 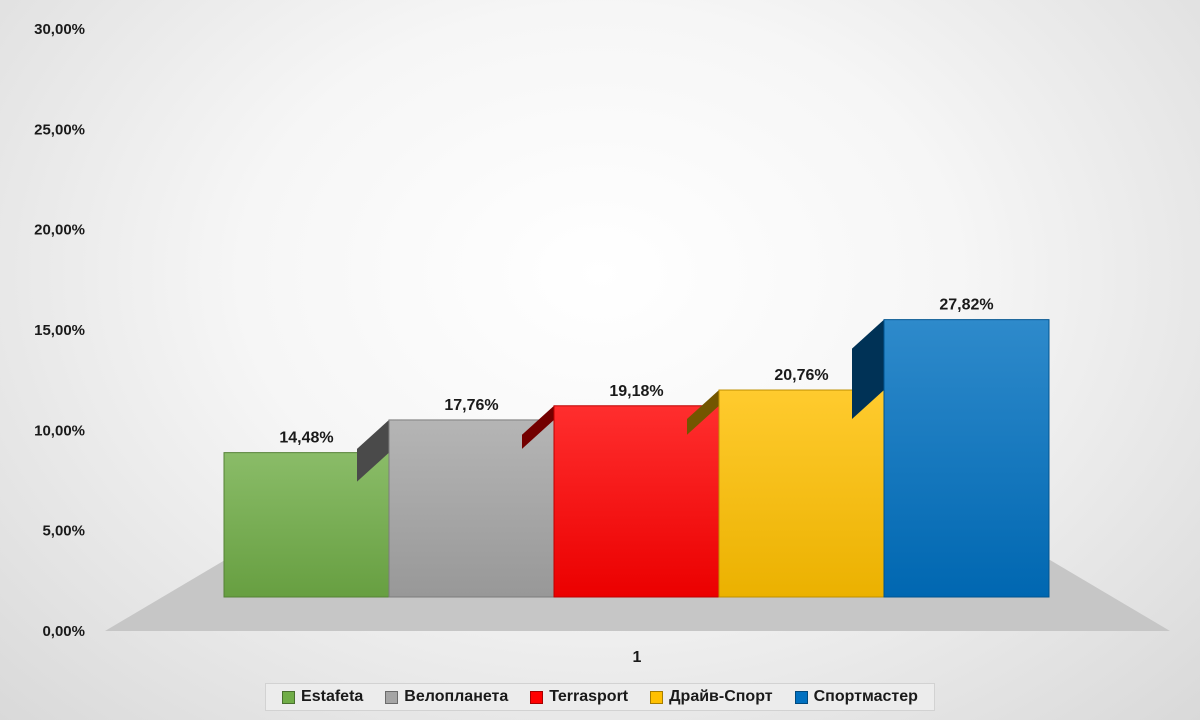 I want to click on legend-item: Драйв-Спорт, so click(x=711, y=697).